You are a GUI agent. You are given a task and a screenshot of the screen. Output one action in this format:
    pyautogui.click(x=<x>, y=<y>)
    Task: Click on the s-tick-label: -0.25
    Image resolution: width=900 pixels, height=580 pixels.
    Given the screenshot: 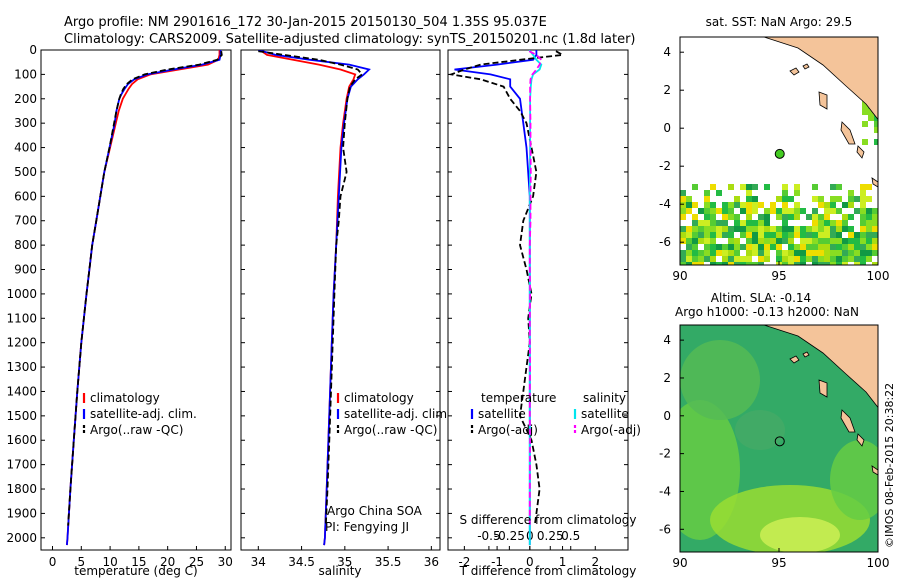 What is the action you would take?
    pyautogui.click(x=509, y=536)
    